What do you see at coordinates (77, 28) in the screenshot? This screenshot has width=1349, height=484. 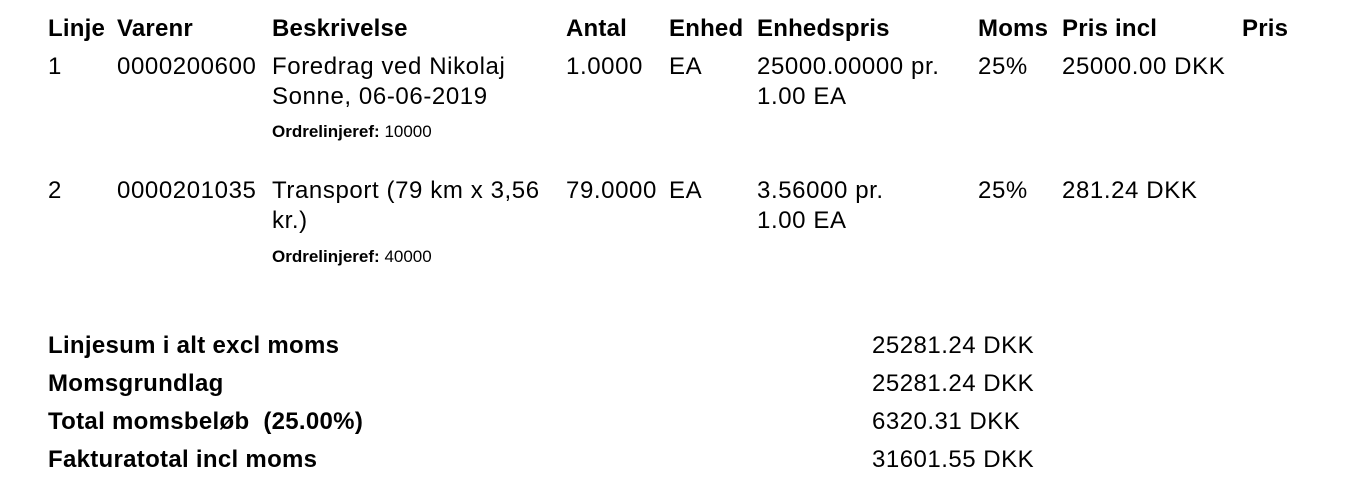 I see `header-linje: Linje` at bounding box center [77, 28].